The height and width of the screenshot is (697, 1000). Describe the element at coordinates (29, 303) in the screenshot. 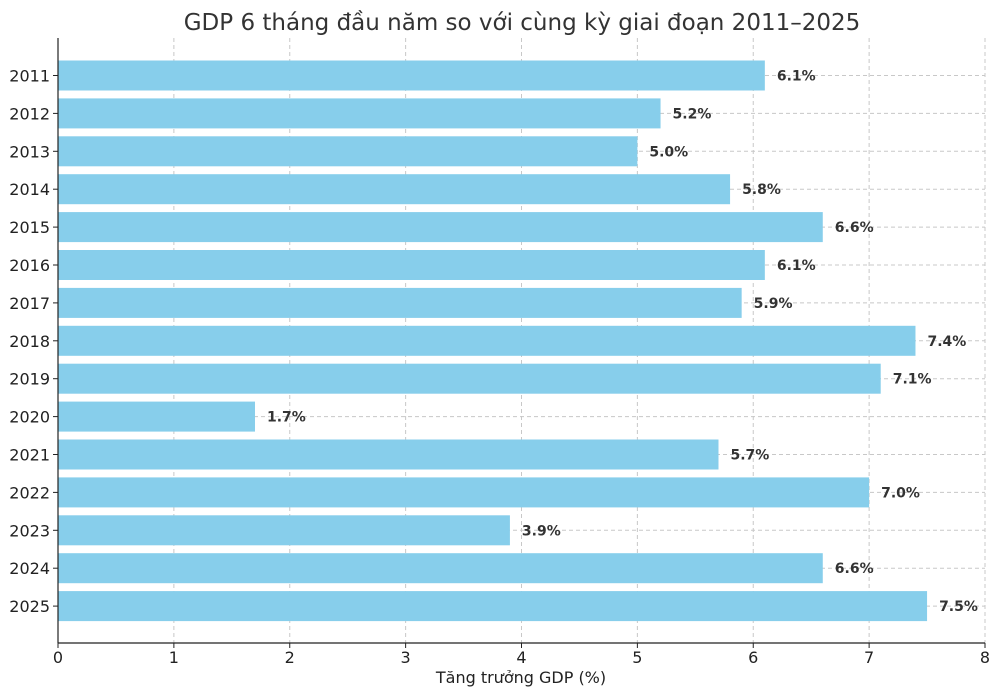

I see `y-tick-label: 2017` at that location.